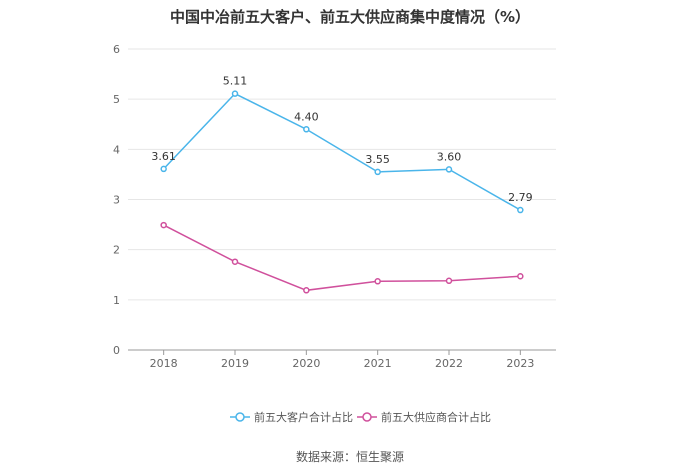 Image resolution: width=700 pixels, height=474 pixels. Describe the element at coordinates (520, 197) in the screenshot. I see `data-label: 2.79` at that location.